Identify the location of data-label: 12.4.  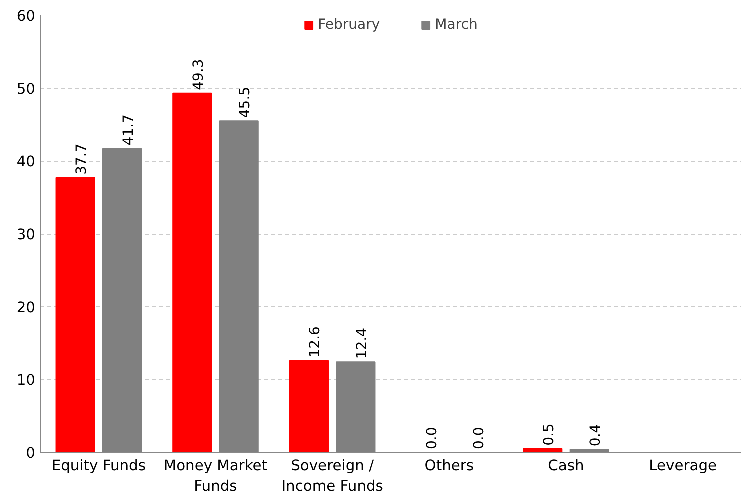
(362, 344).